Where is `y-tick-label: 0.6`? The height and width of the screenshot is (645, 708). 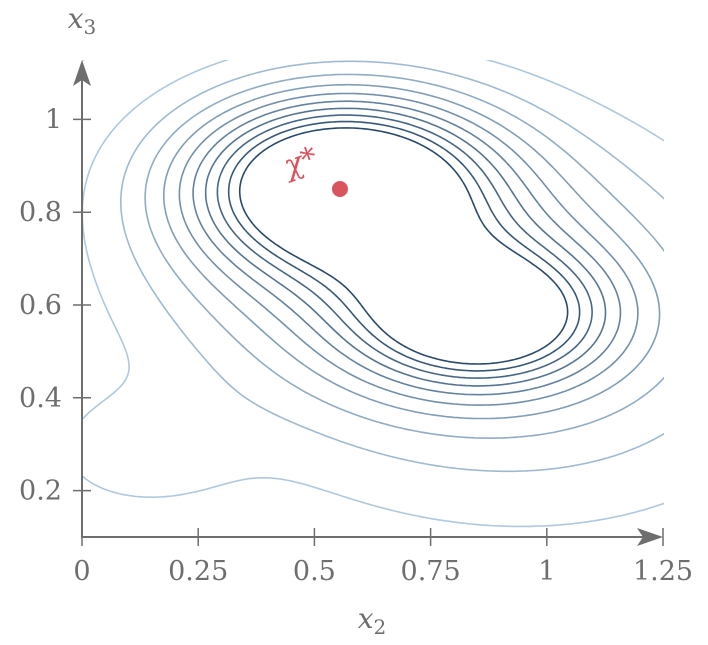
y-tick-label: 0.6 is located at coordinates (40, 305).